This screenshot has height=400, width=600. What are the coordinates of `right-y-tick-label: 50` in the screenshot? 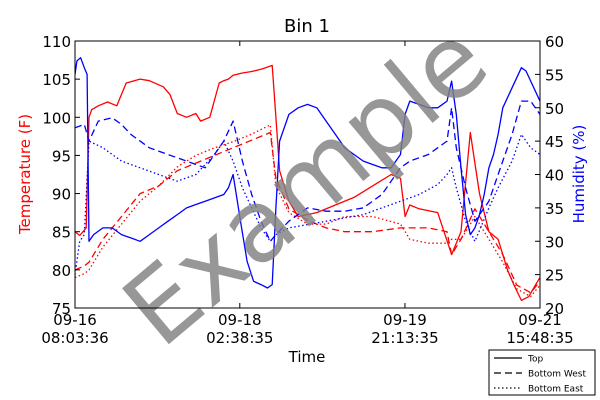 It's located at (554, 109).